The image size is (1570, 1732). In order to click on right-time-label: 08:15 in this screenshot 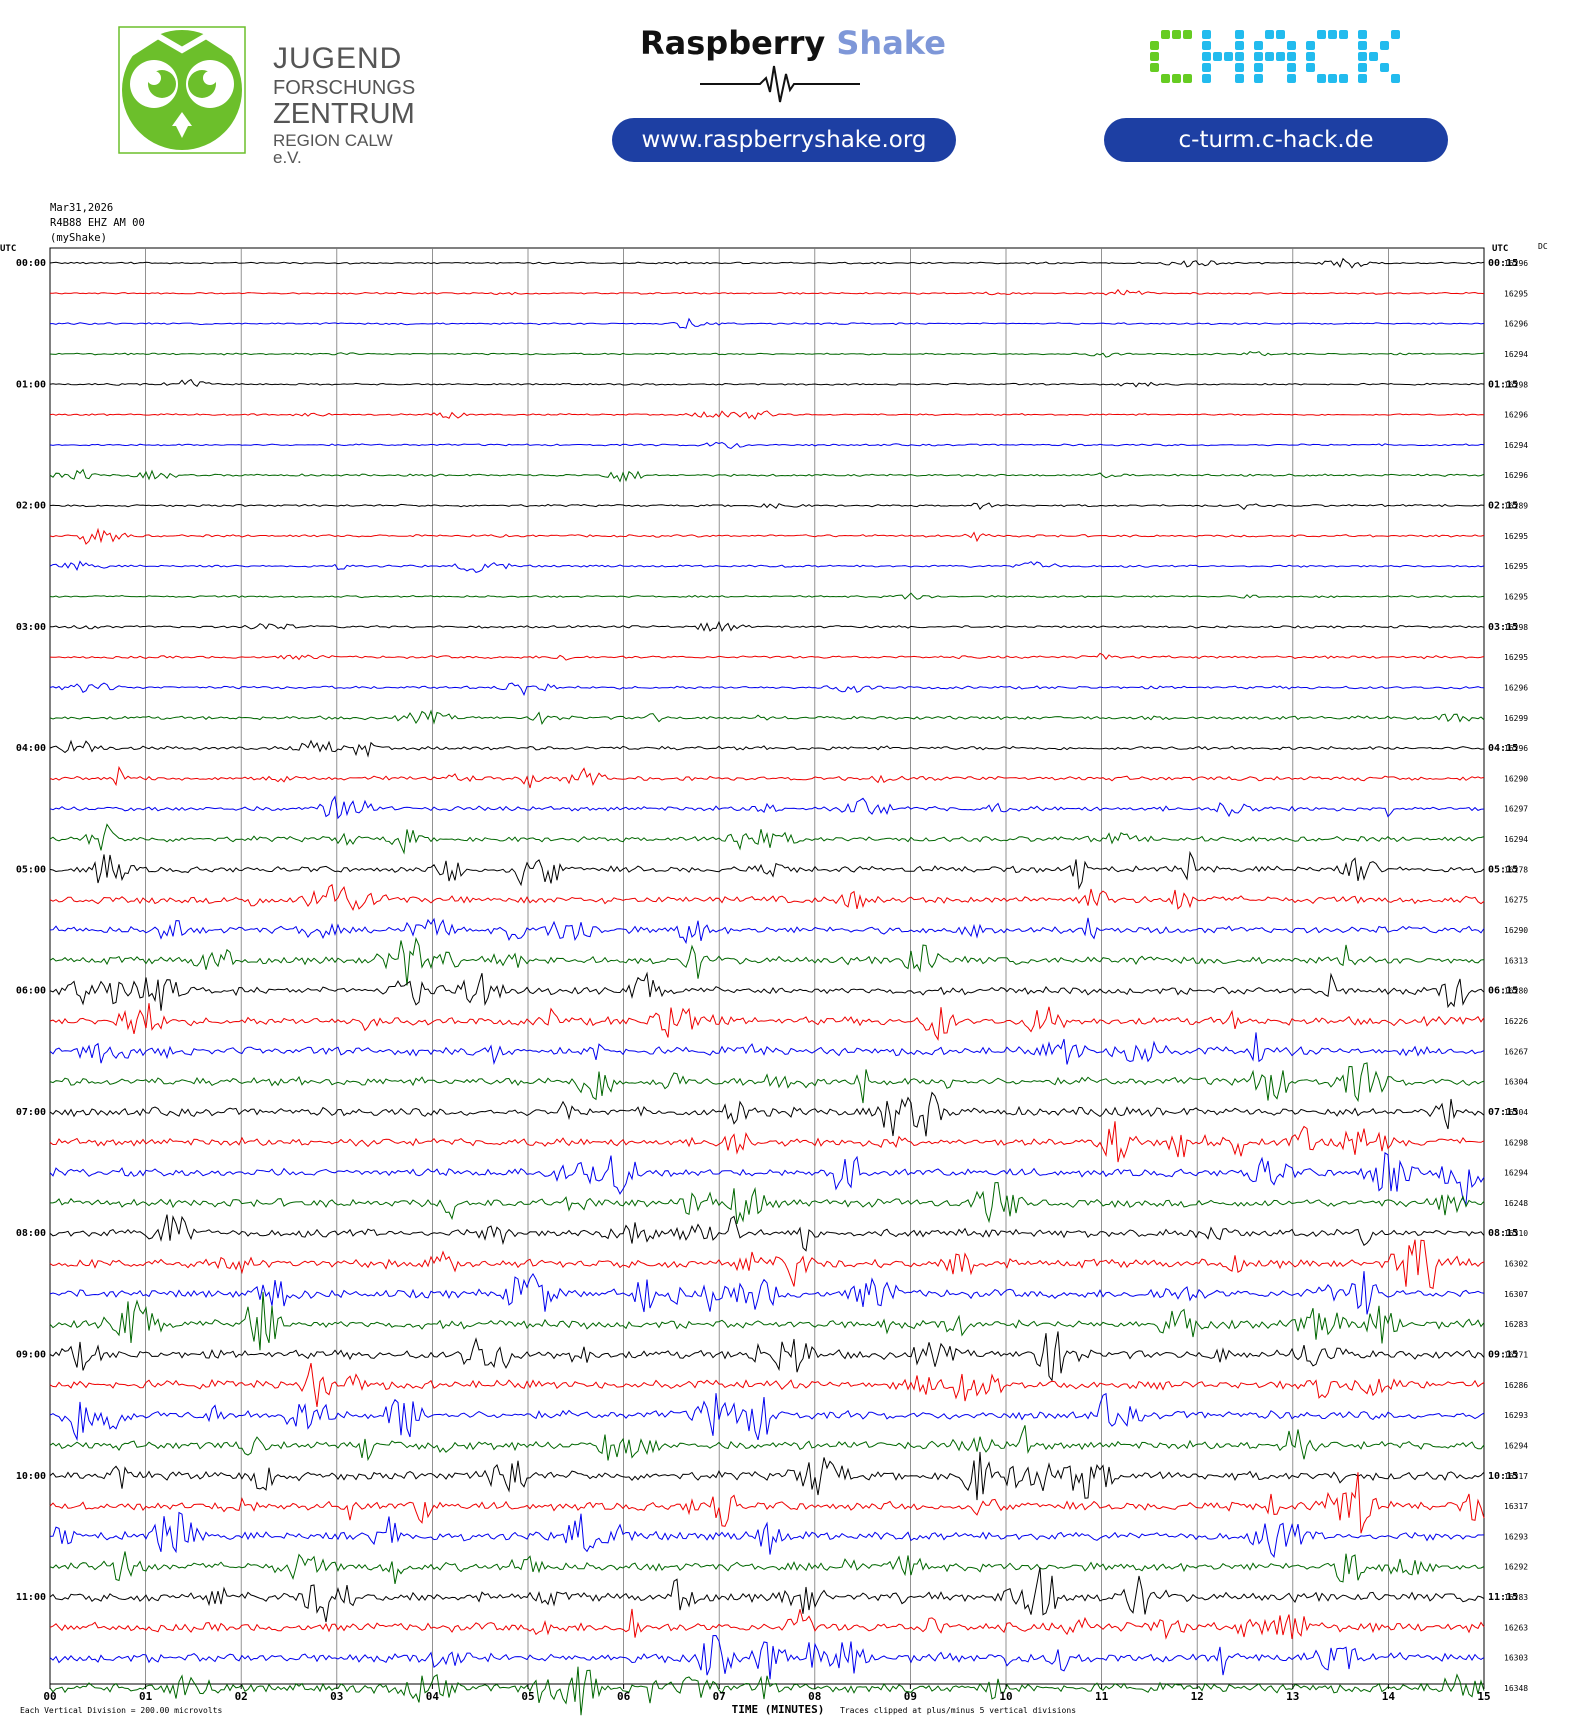, I will do `click(1503, 1233)`.